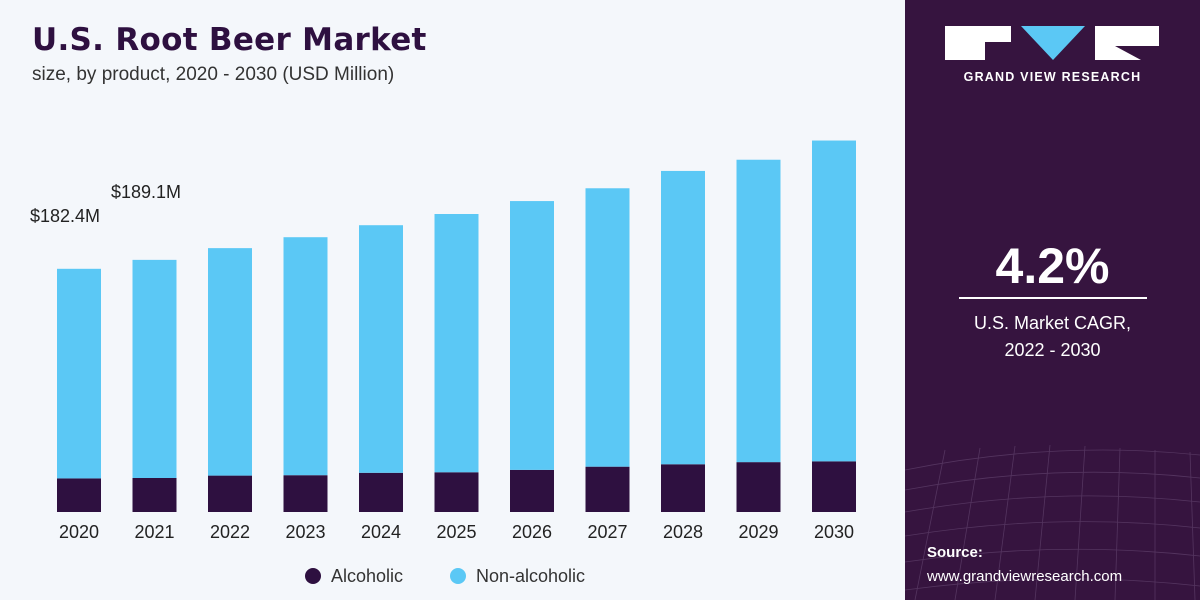 This screenshot has height=600, width=1200. I want to click on data-label-2020: $182.4M, so click(65, 216).